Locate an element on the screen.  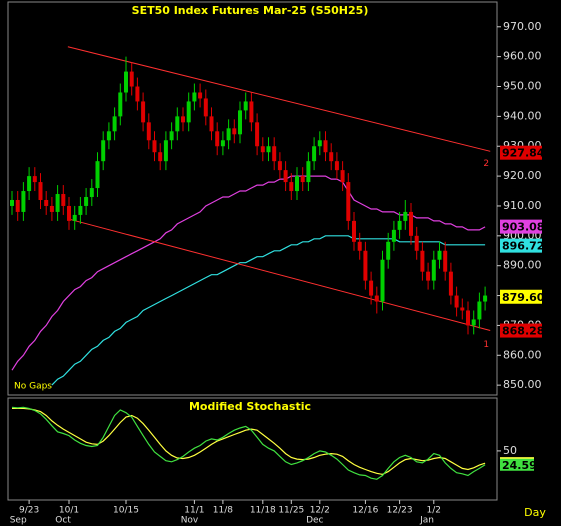
price-marker: 903.08 is located at coordinates (523, 227).